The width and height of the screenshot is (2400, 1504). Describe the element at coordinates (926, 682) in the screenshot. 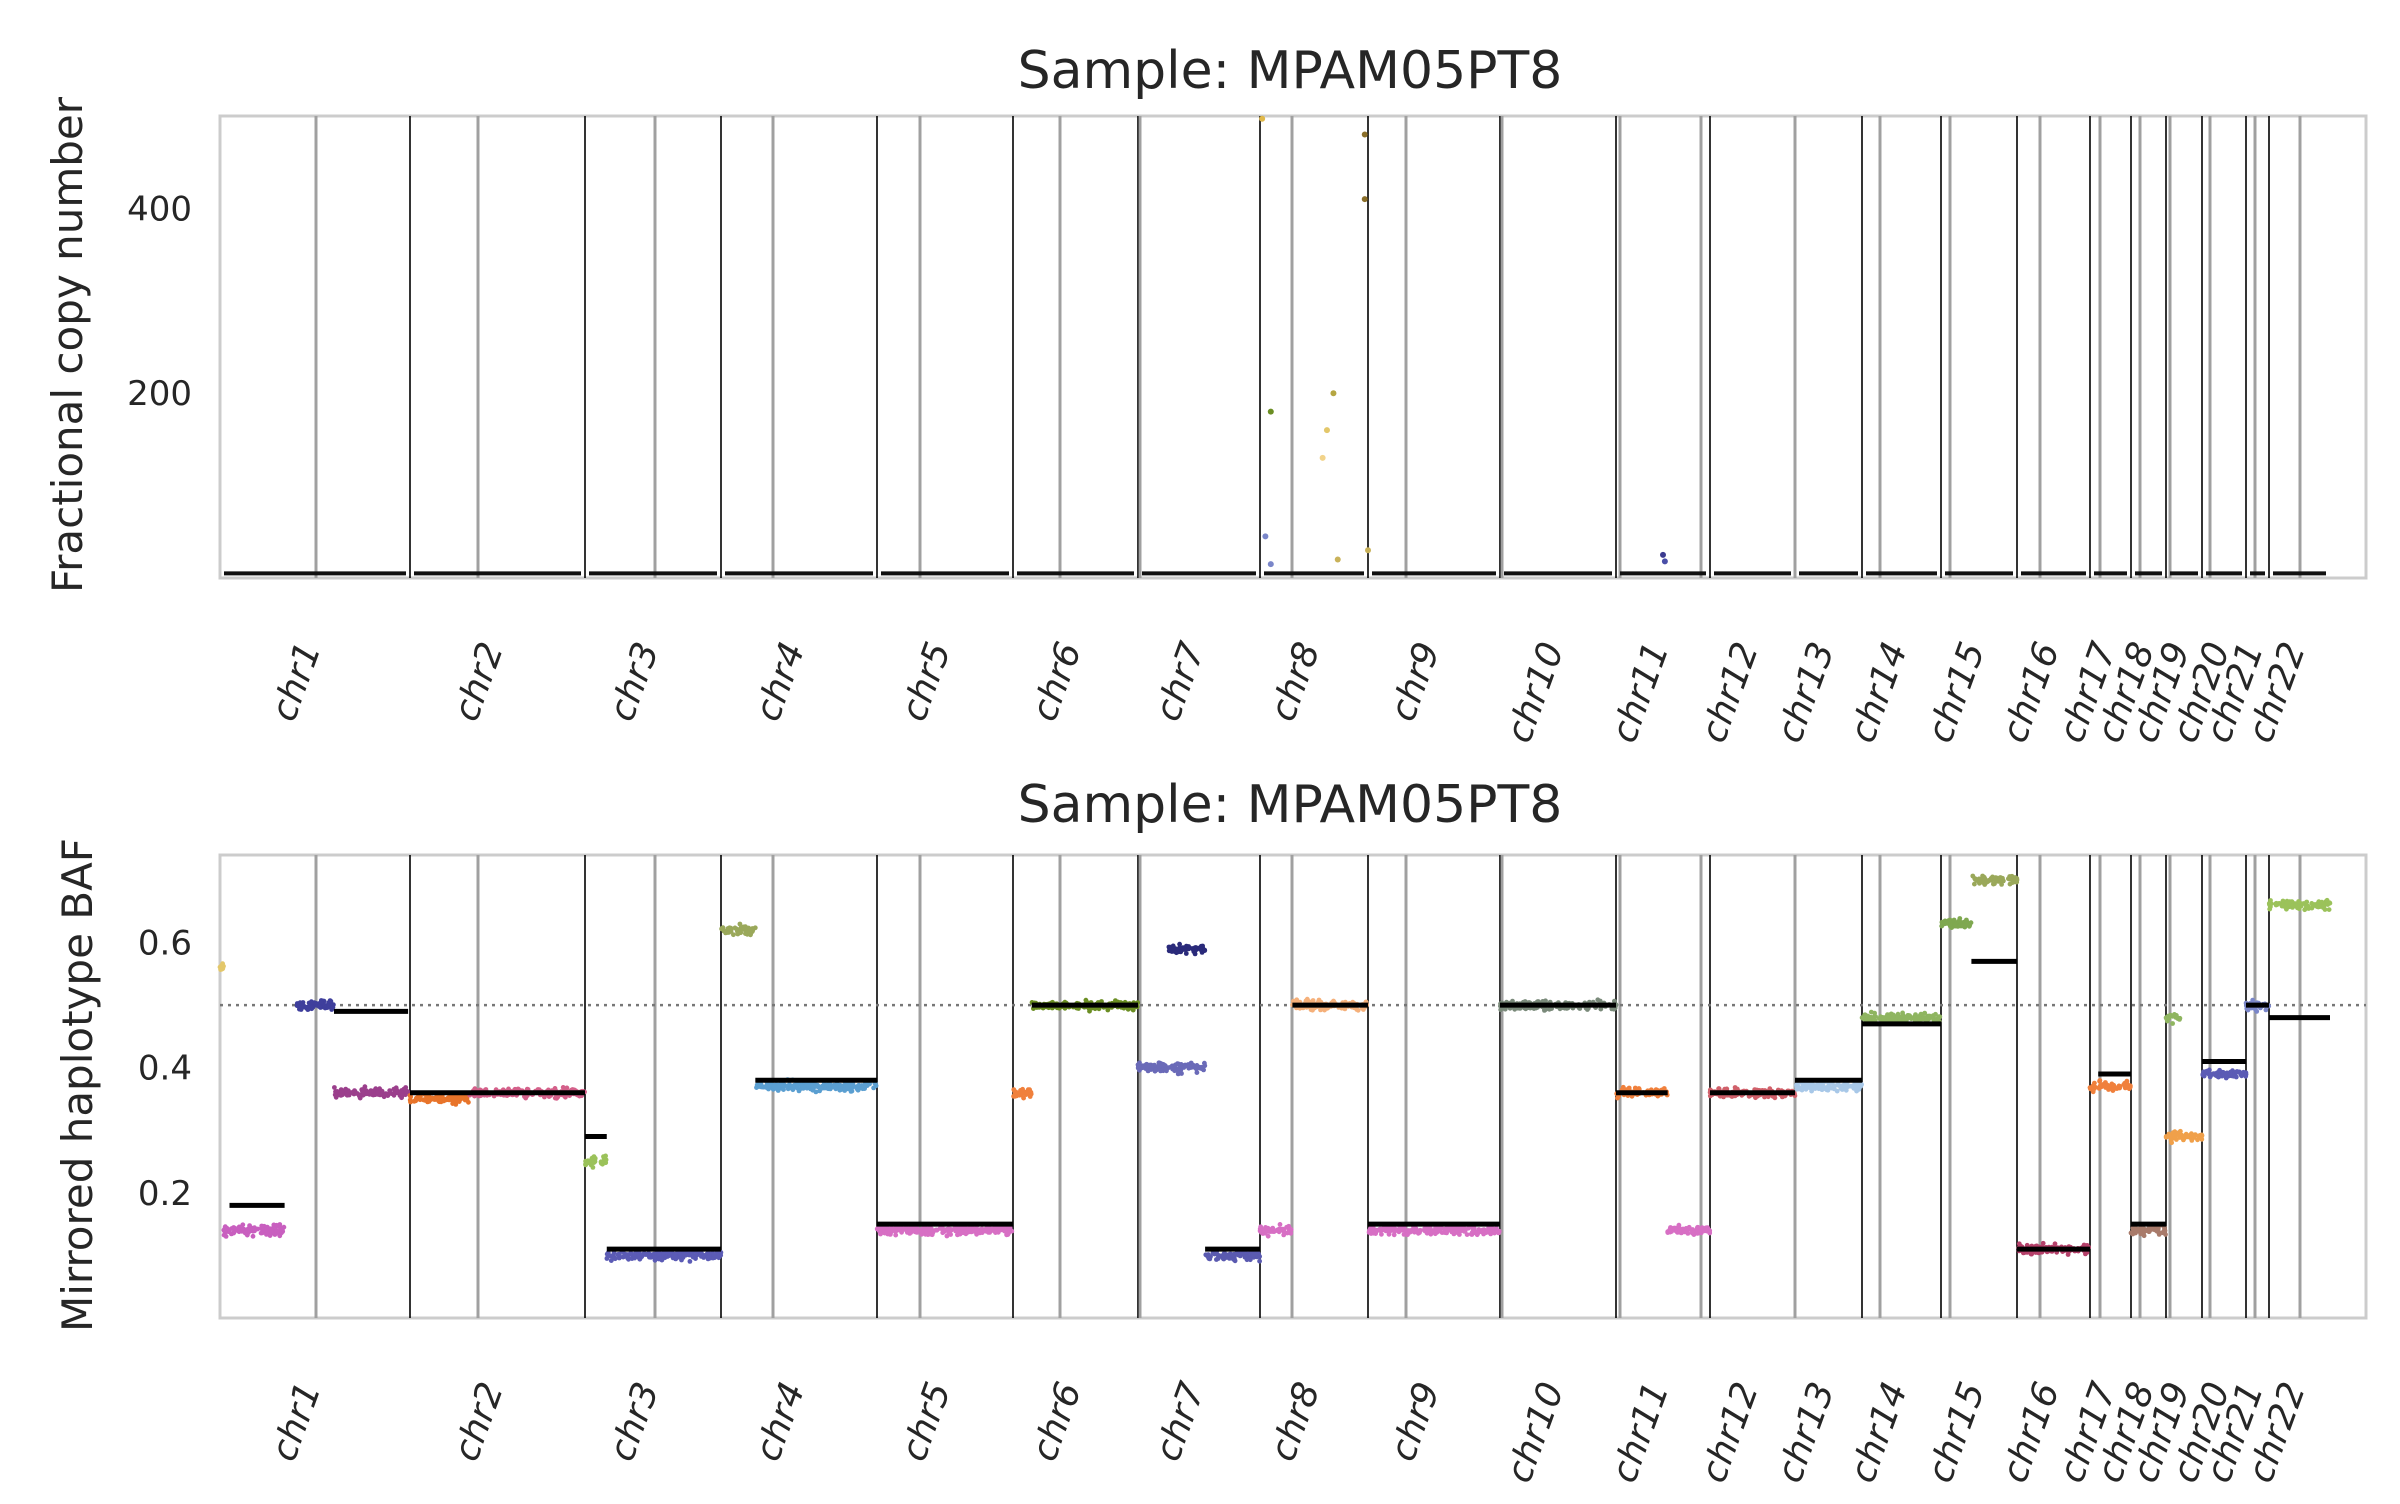

I see `x-tick-label: chr5` at that location.